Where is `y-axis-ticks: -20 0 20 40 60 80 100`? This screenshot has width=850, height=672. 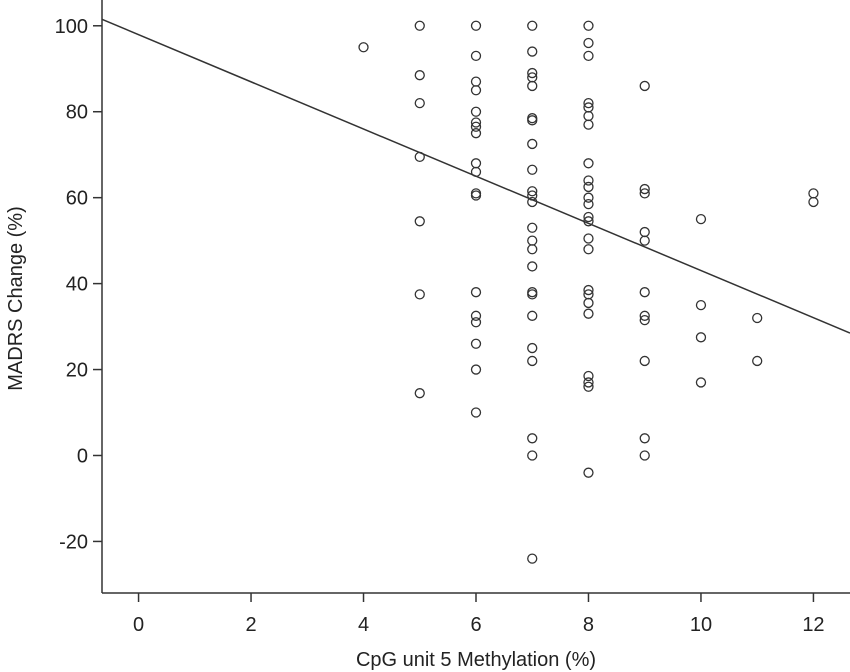 y-axis-ticks: -20 0 20 40 60 80 100 is located at coordinates (78, 284).